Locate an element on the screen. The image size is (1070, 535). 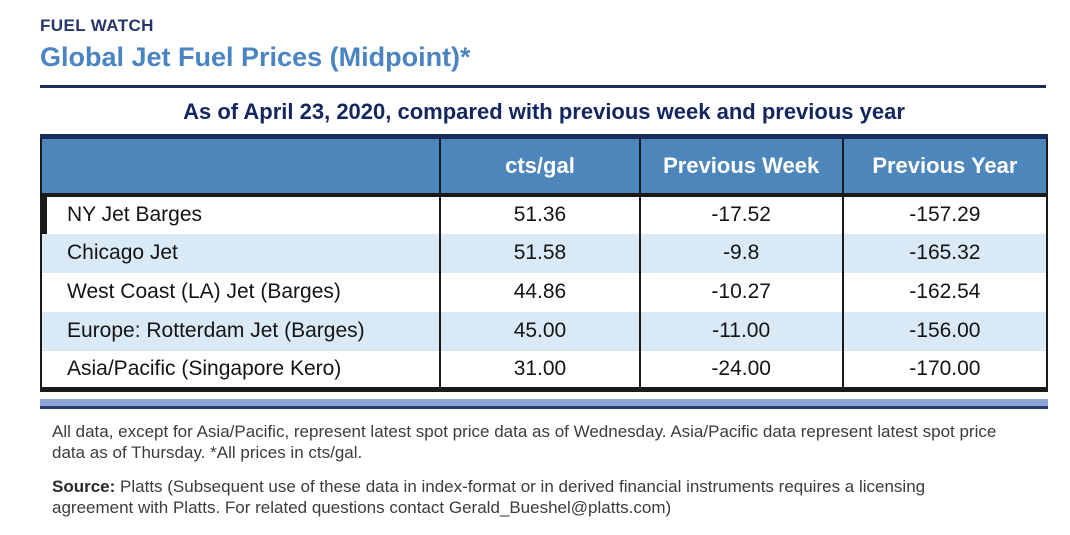
bottom-accent-bar is located at coordinates (544, 404).